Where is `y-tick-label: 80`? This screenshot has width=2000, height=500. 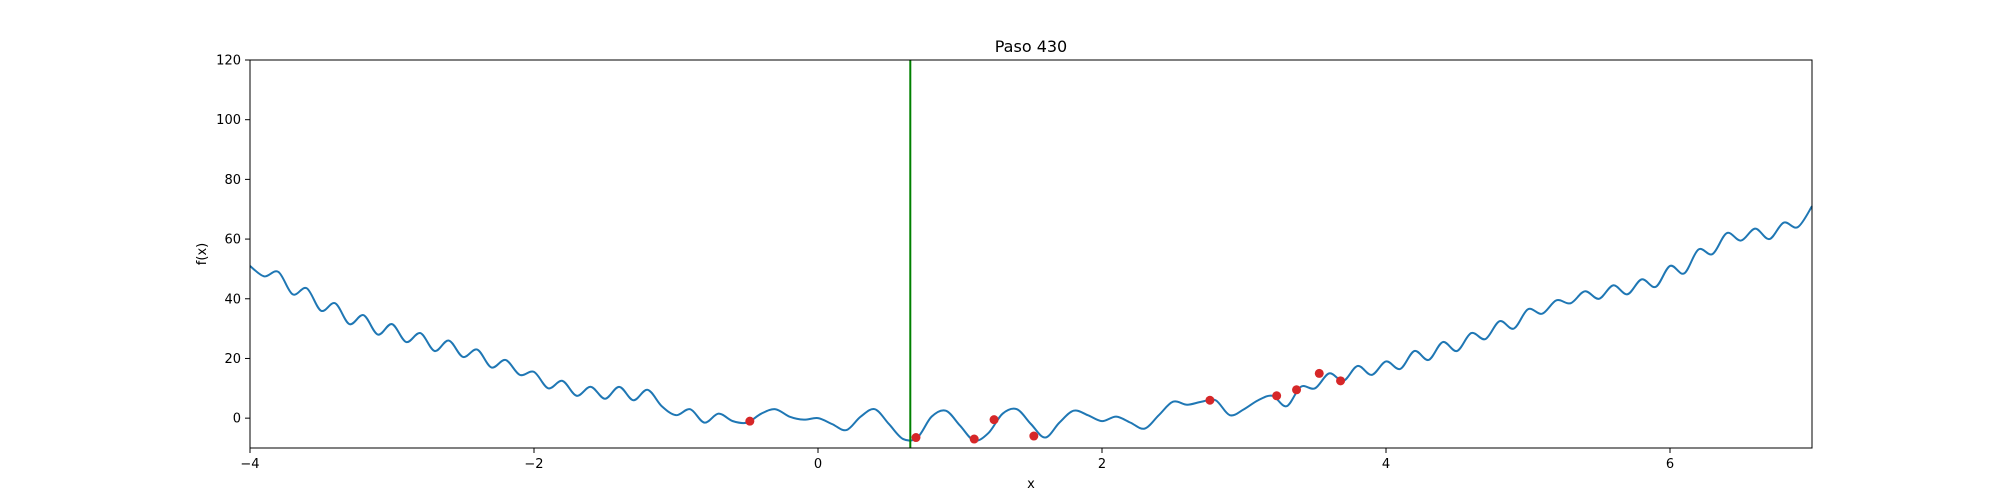
y-tick-label: 80 is located at coordinates (232, 180).